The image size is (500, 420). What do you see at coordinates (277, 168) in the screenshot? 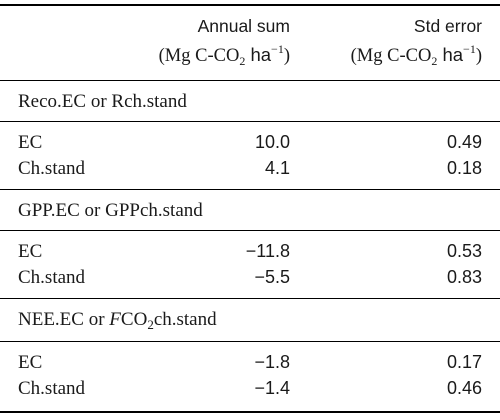
I see `annual-sum-value: 4.1` at bounding box center [277, 168].